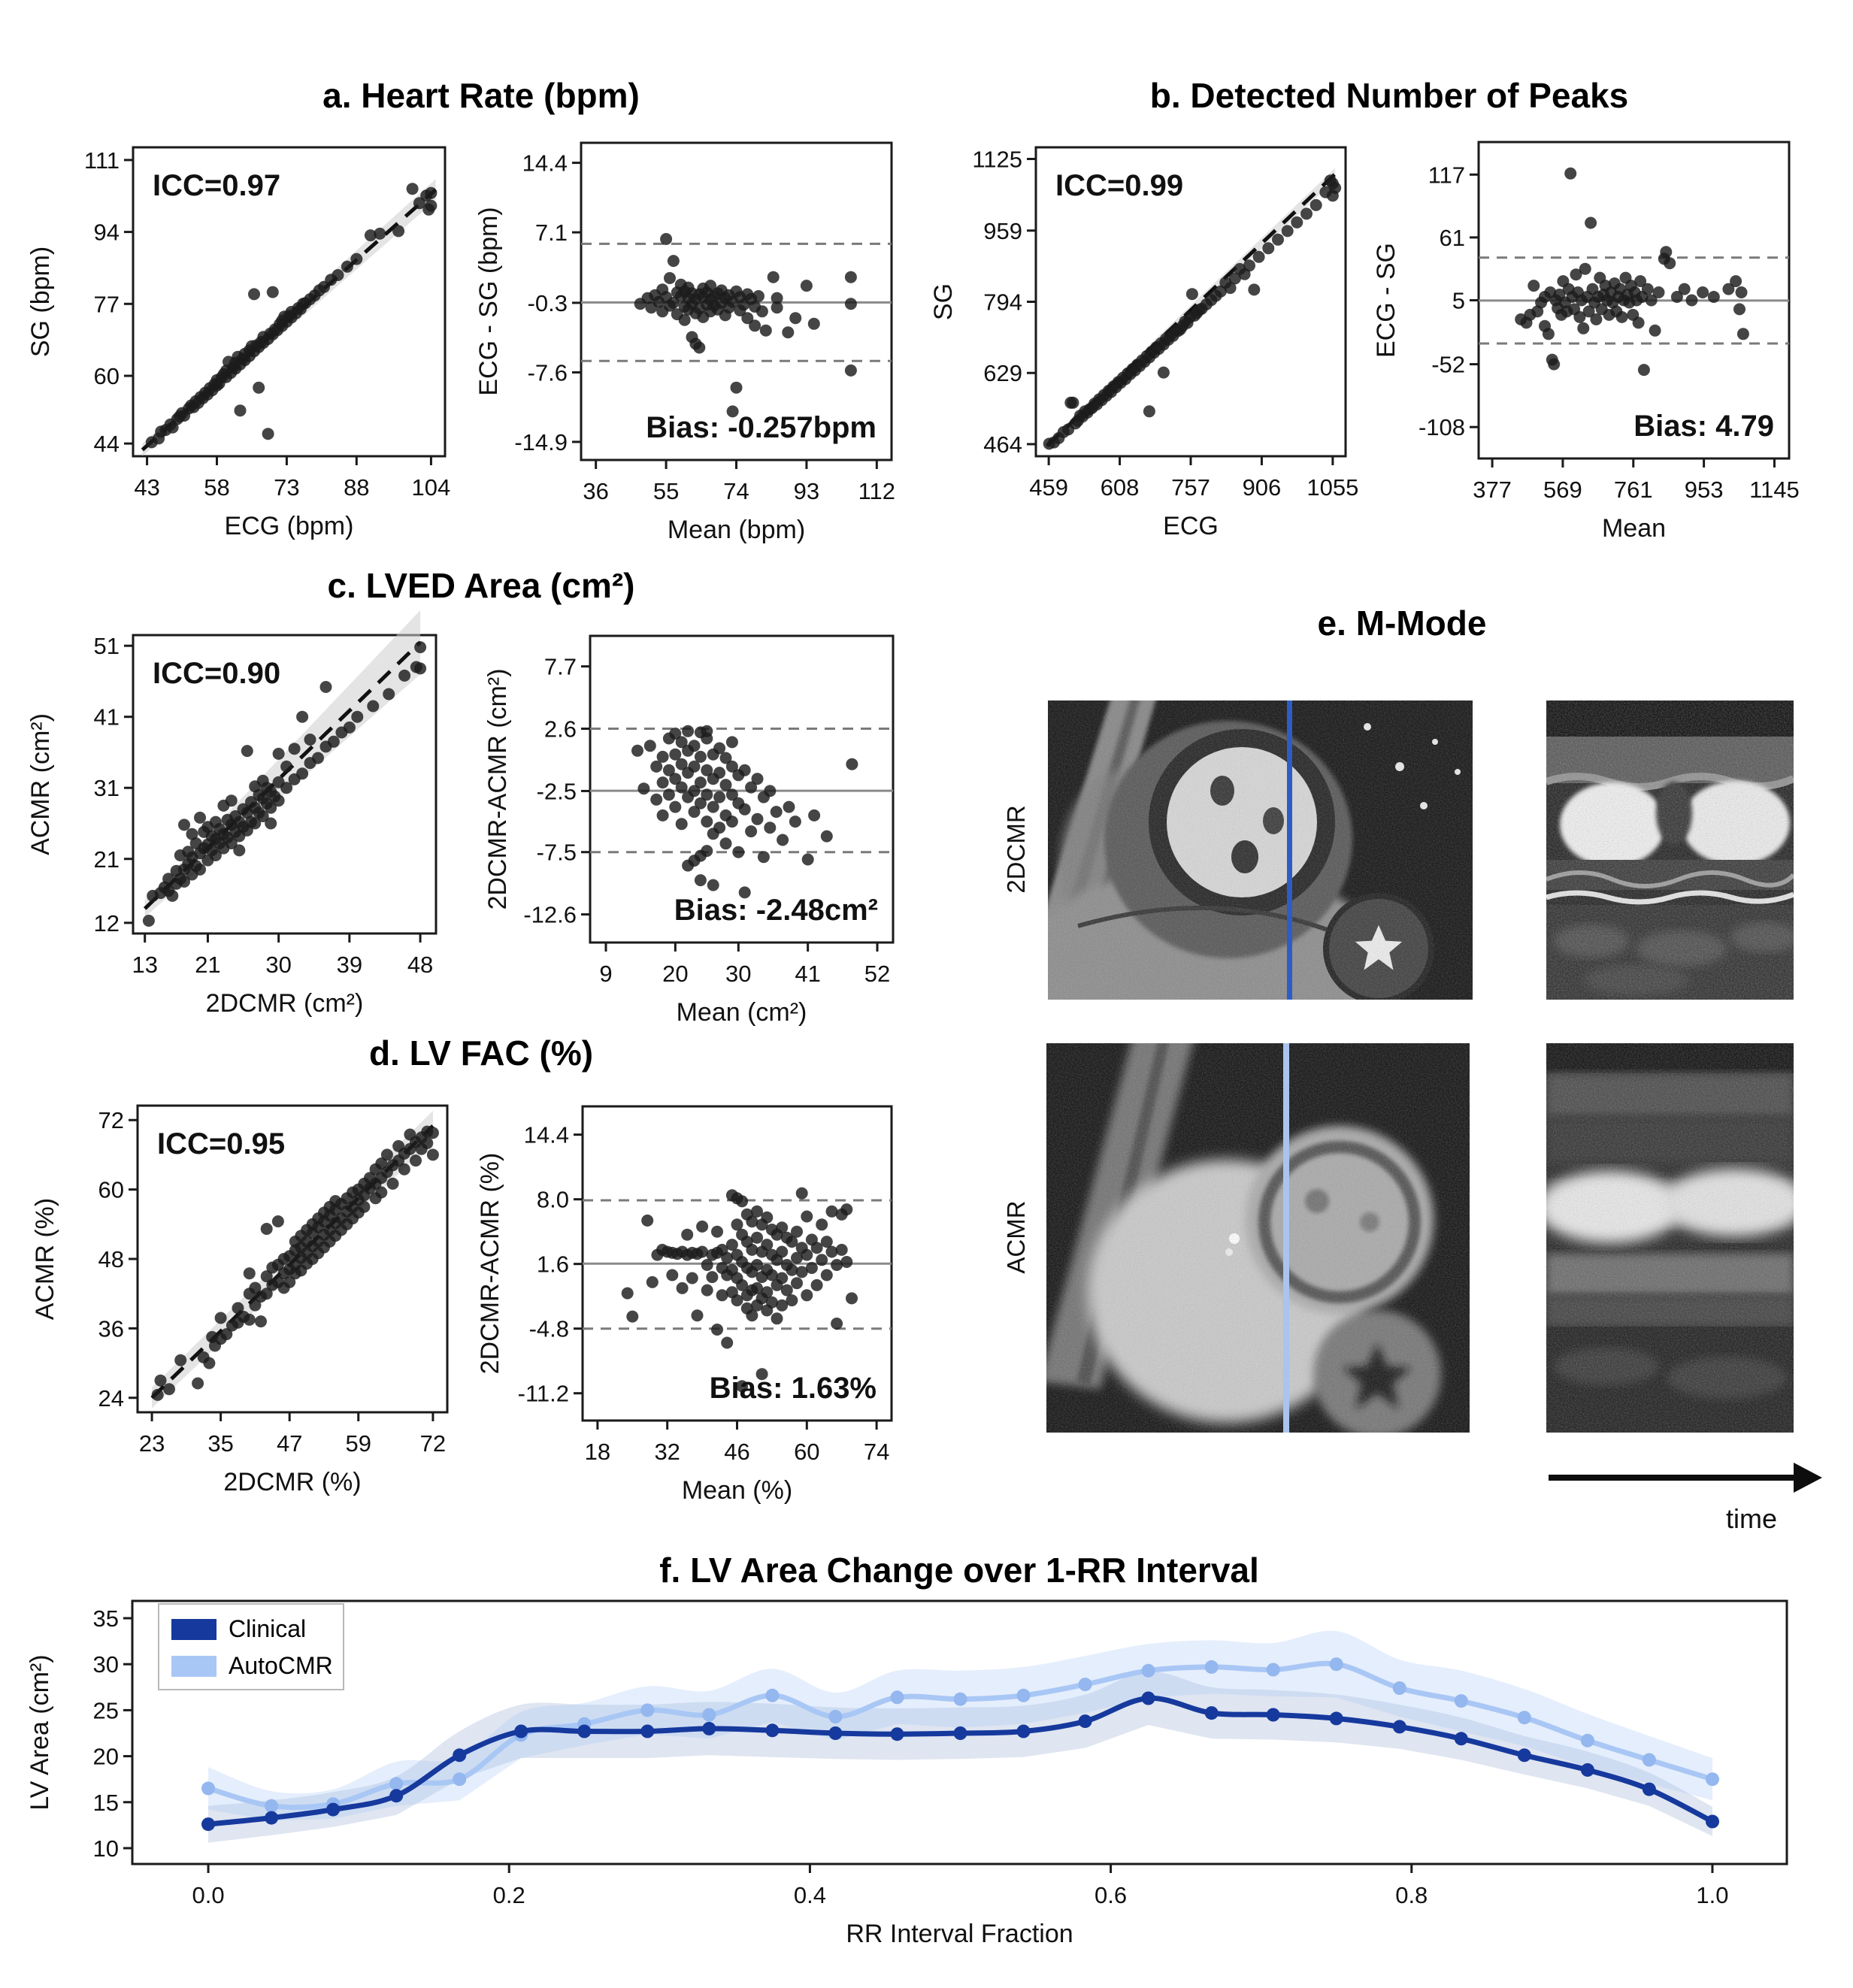  What do you see at coordinates (560, 667) in the screenshot?
I see `y-tick-label: 7.7` at bounding box center [560, 667].